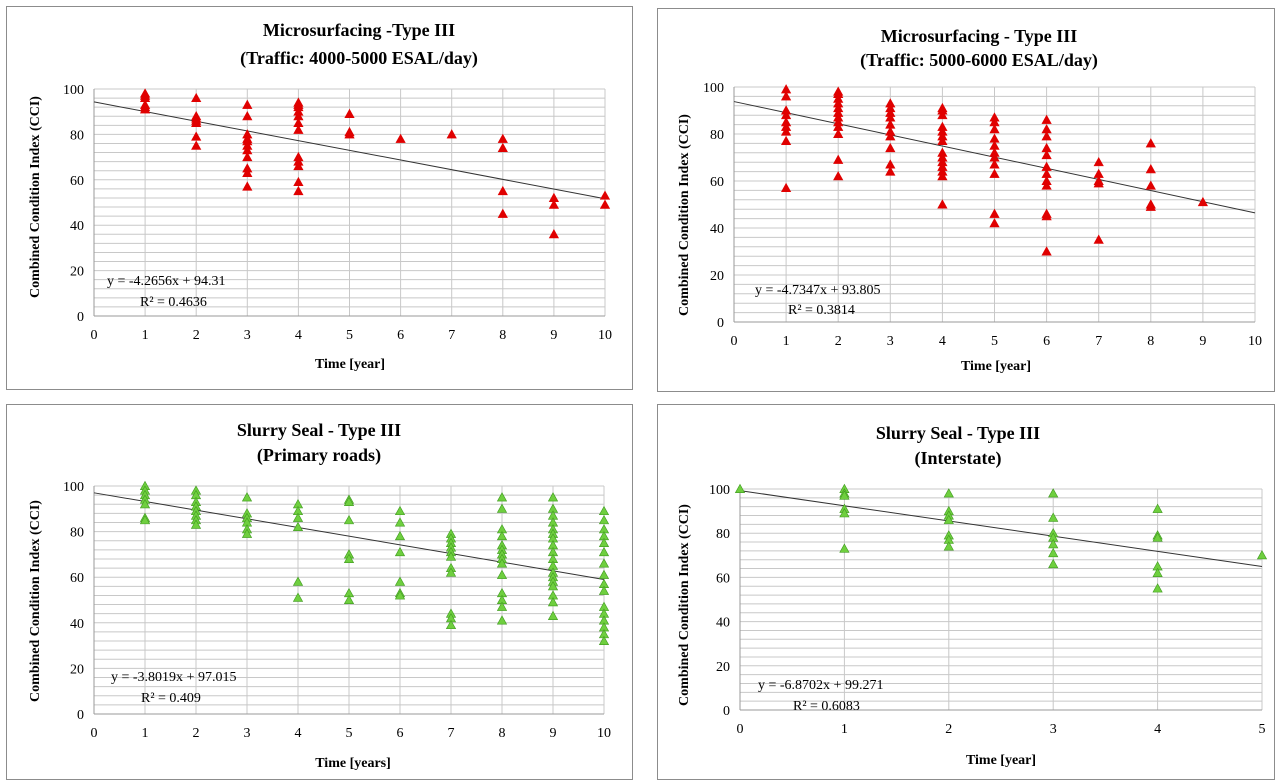 The height and width of the screenshot is (782, 1277). I want to click on chart-subtitle: (Primary roads), so click(319, 455).